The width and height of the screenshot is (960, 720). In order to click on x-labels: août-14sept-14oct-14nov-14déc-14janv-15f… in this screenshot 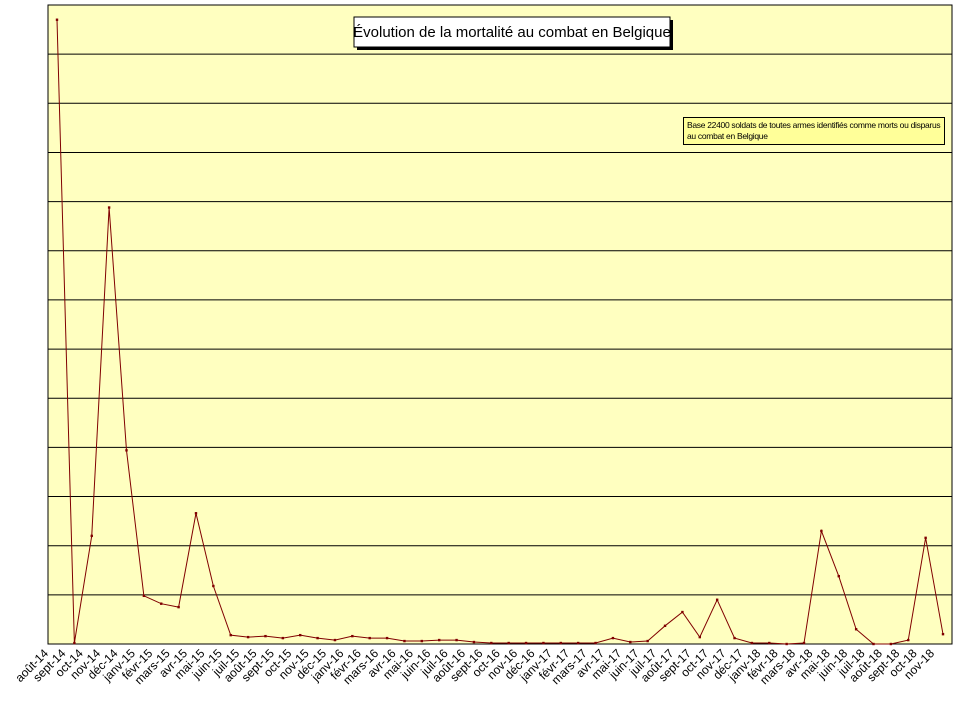, I will do `click(474, 666)`.